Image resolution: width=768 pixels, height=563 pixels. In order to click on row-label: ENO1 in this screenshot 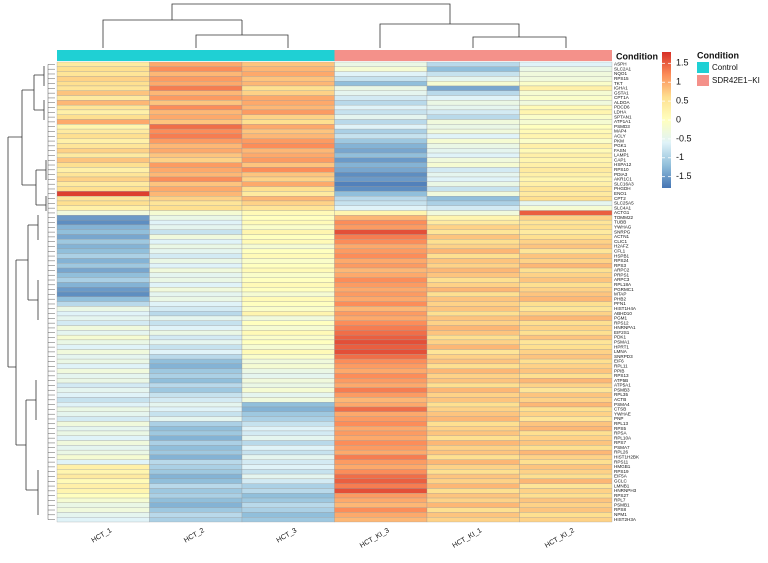, I will do `click(620, 193)`.